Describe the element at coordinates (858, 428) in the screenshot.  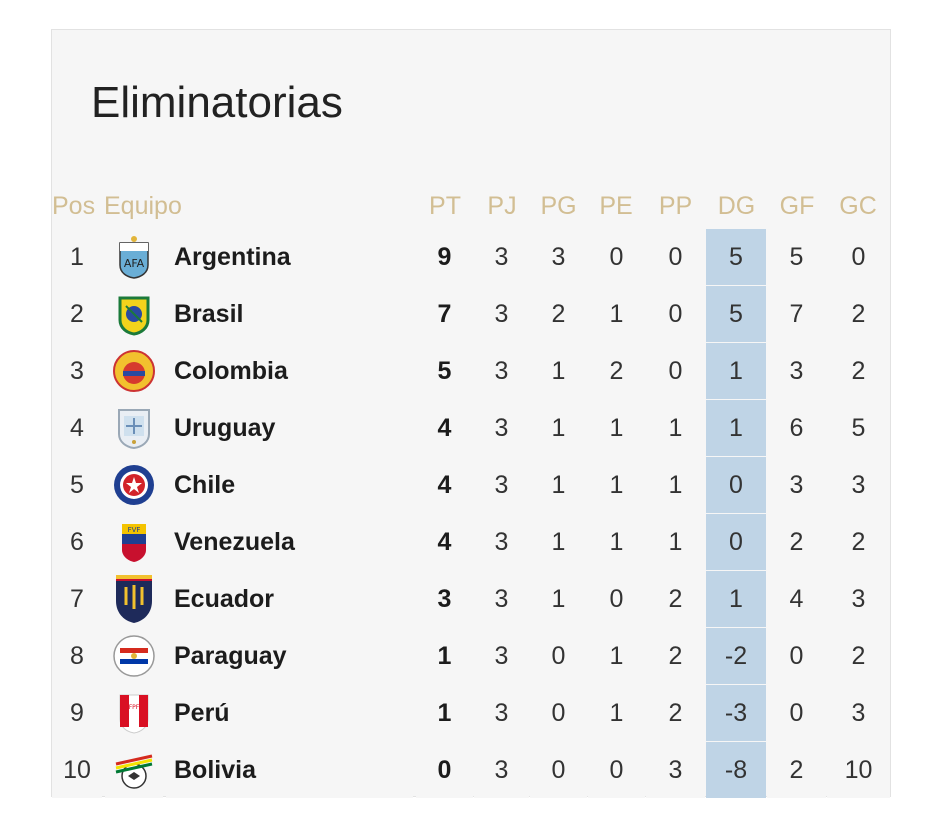
I see `gc-cell: 5` at that location.